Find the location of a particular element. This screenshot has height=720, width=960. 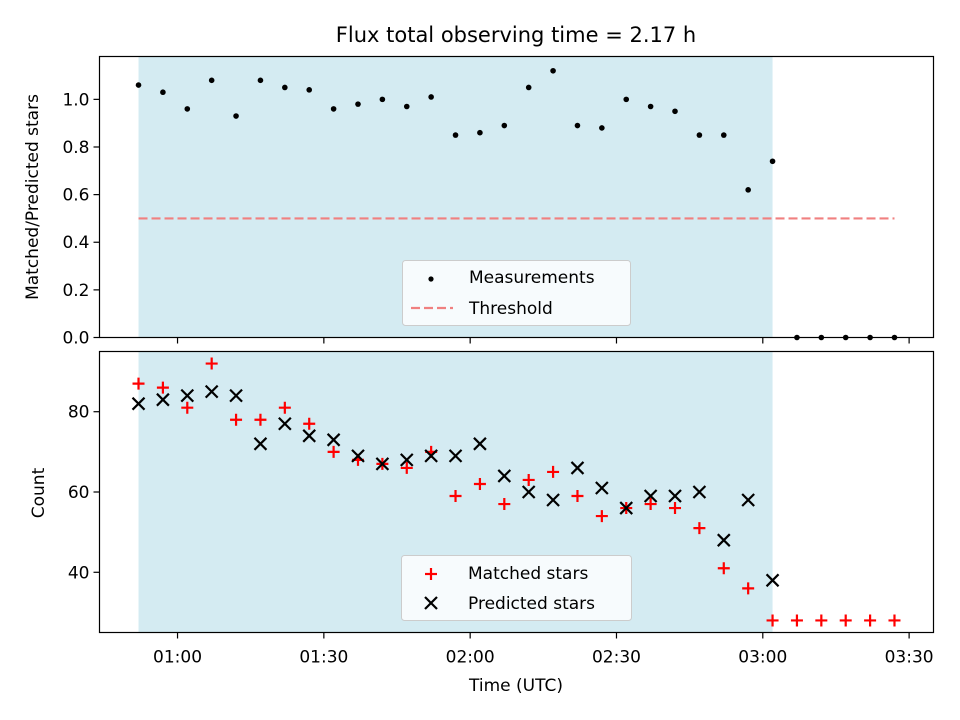

top-y-axis: 0.0 0.2 0.4 0.6 0.8 1.0 is located at coordinates (81, 219).